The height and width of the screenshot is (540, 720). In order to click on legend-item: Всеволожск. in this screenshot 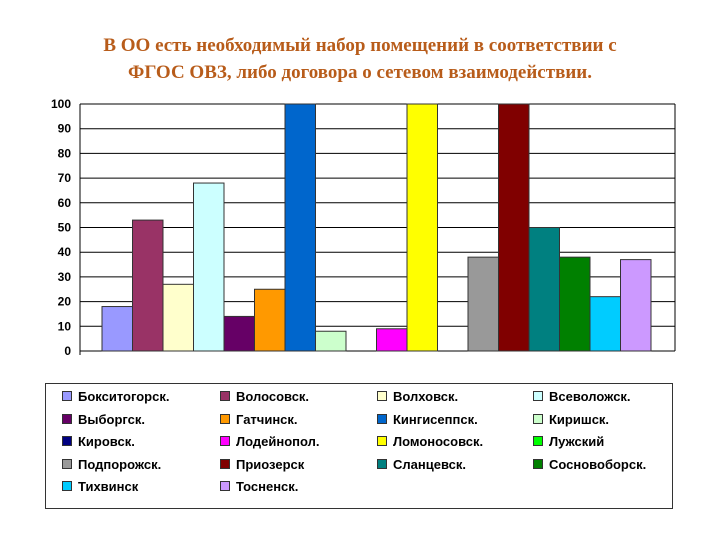, I will do `click(582, 396)`.